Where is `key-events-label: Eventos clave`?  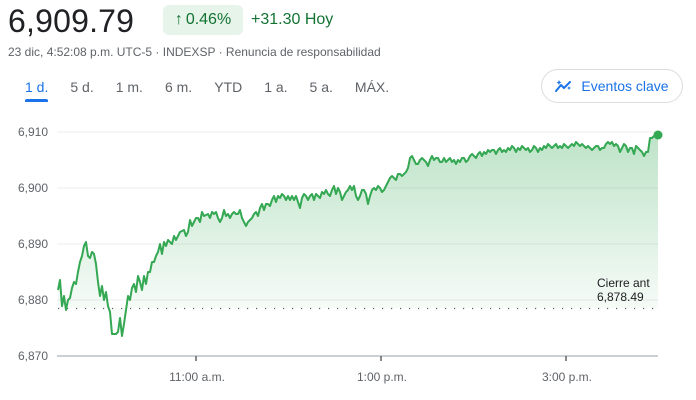
key-events-label: Eventos clave is located at coordinates (625, 86).